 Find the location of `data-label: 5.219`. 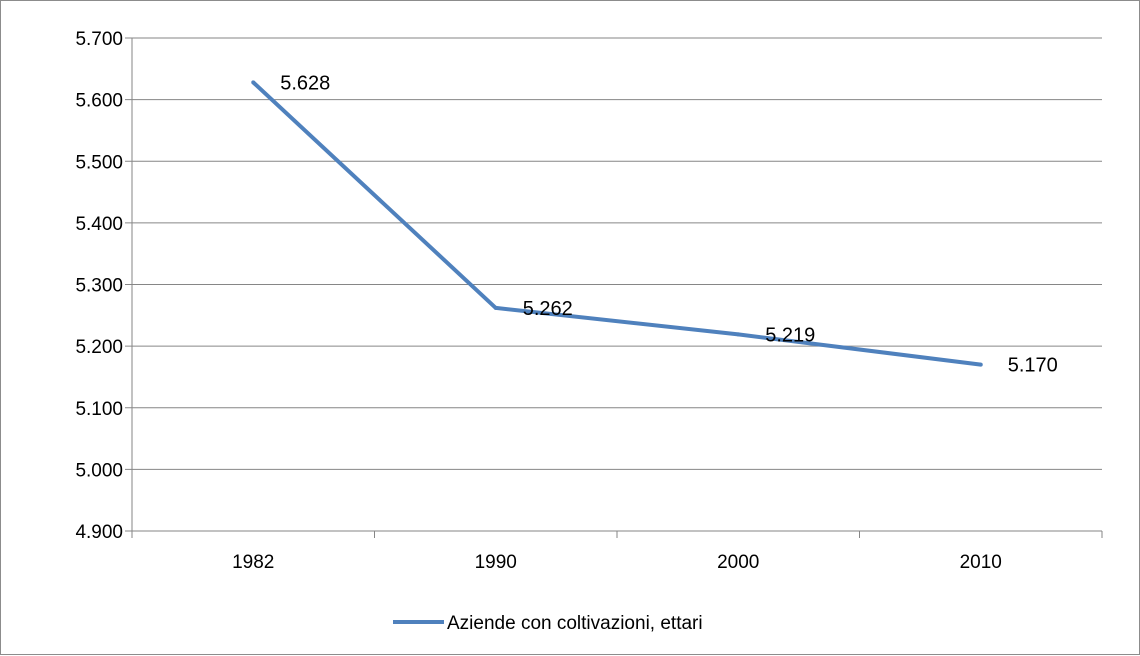

data-label: 5.219 is located at coordinates (790, 335).